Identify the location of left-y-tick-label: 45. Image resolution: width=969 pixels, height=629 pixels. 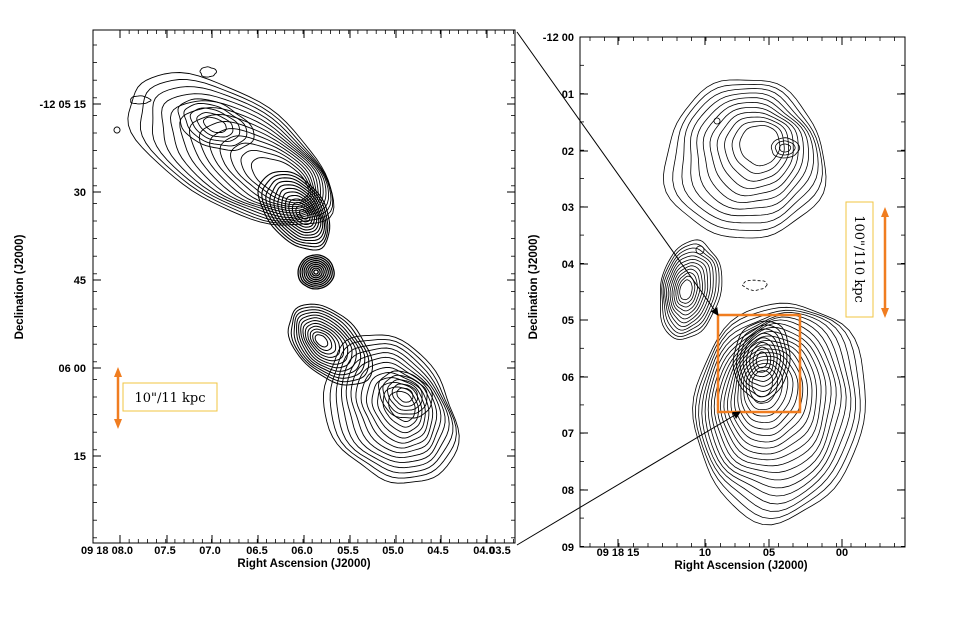
(80, 281).